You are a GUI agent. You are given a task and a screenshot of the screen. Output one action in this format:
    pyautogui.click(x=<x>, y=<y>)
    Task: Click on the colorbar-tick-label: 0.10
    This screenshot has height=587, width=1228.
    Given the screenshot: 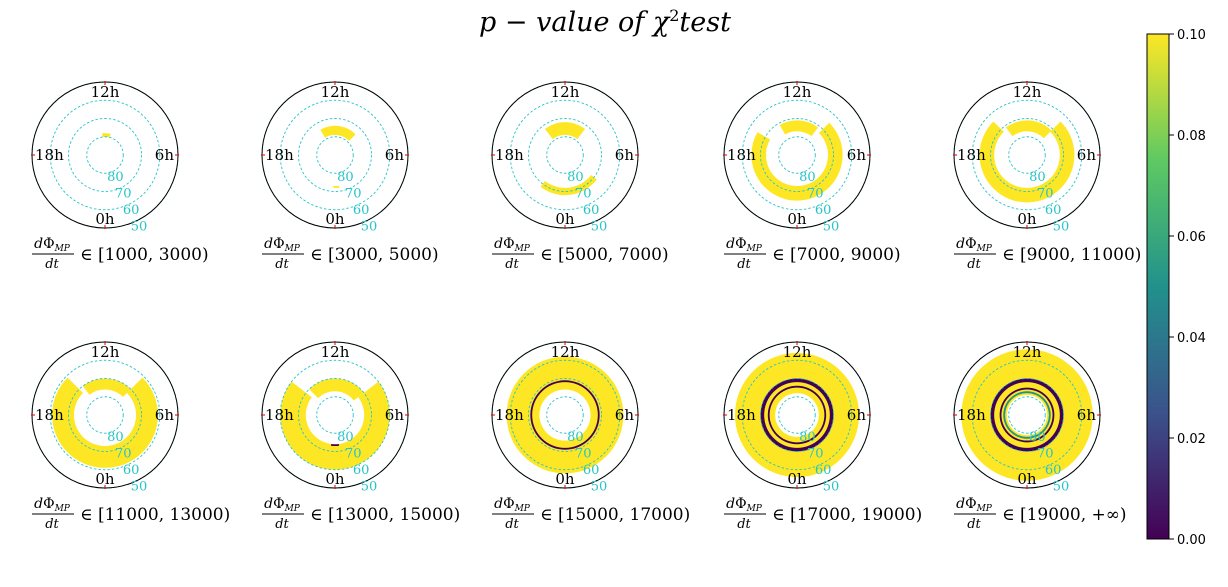 What is the action you would take?
    pyautogui.click(x=1191, y=35)
    